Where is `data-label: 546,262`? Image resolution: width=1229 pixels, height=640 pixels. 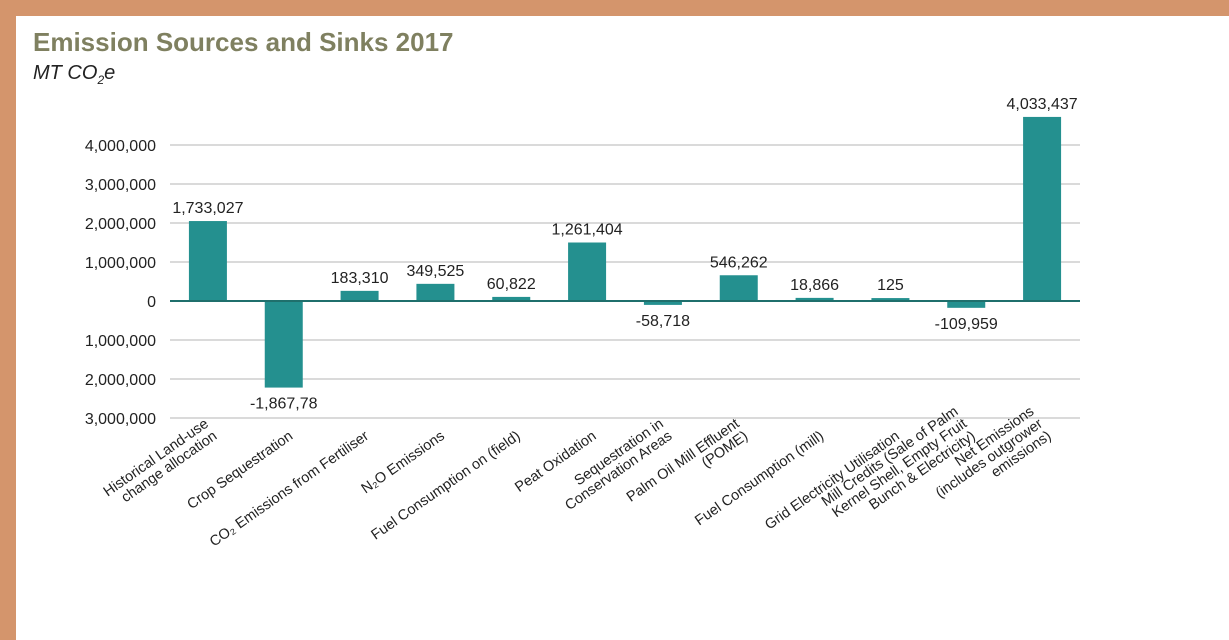 data-label: 546,262 is located at coordinates (739, 262).